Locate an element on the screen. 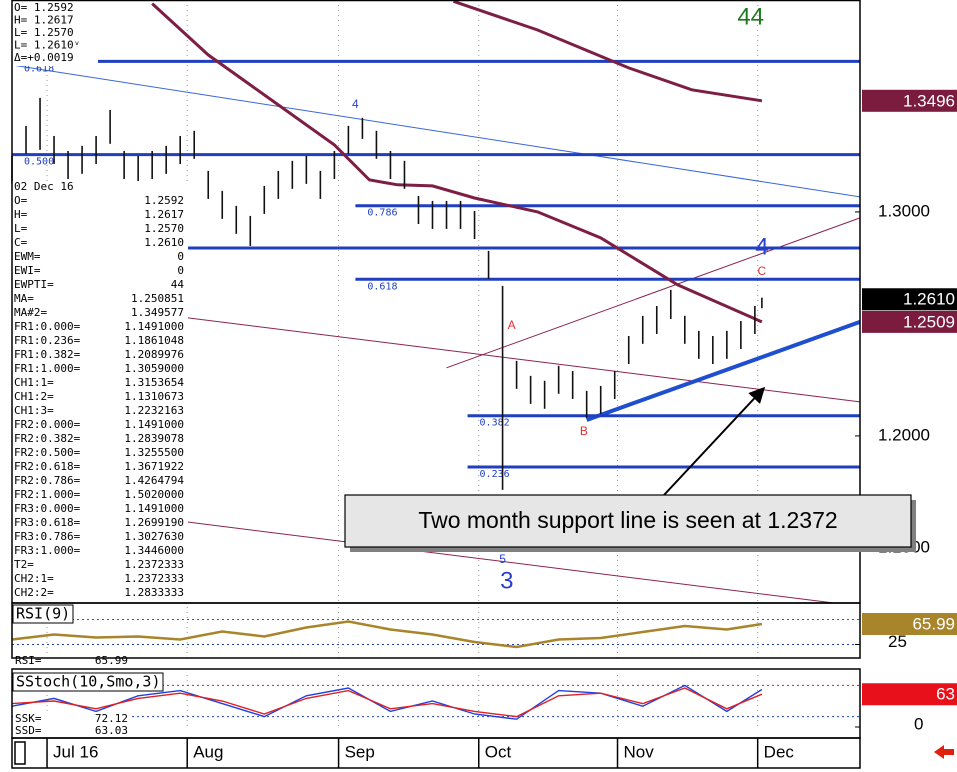  readout-label: C= is located at coordinates (21, 242).